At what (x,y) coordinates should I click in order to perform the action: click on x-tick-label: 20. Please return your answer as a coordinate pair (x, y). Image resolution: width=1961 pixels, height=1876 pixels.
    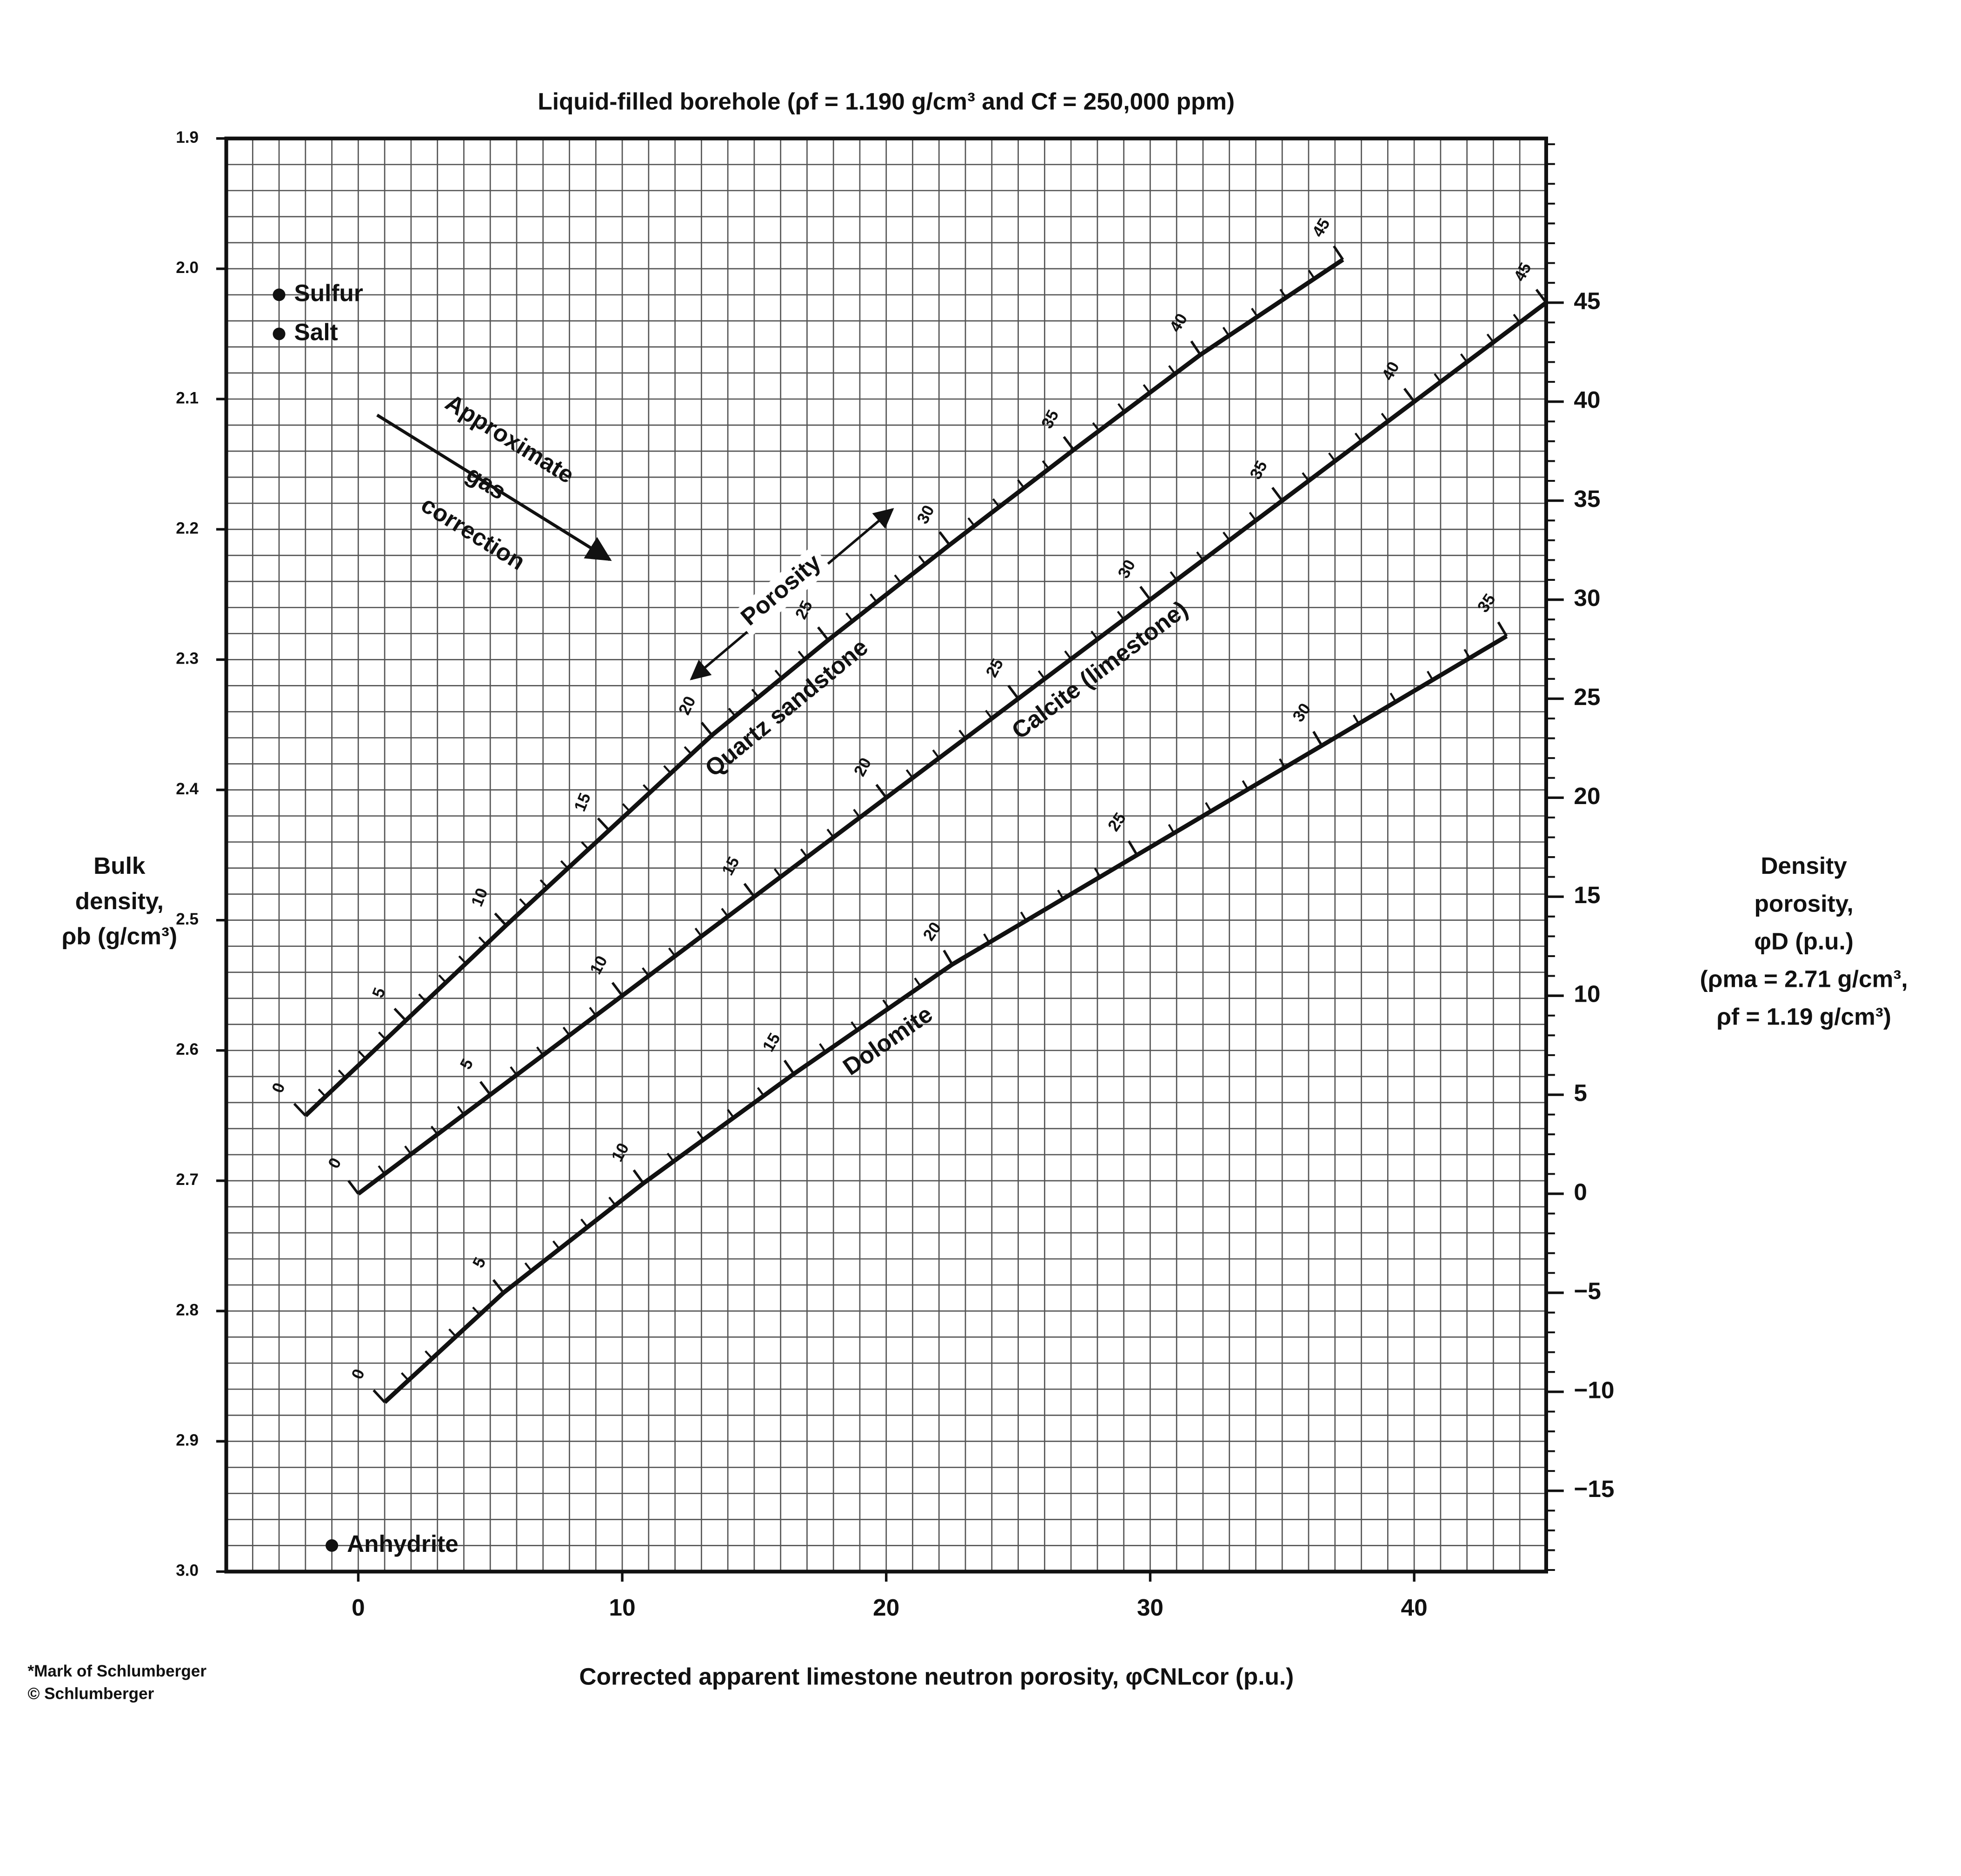
    Looking at the image, I should click on (886, 1608).